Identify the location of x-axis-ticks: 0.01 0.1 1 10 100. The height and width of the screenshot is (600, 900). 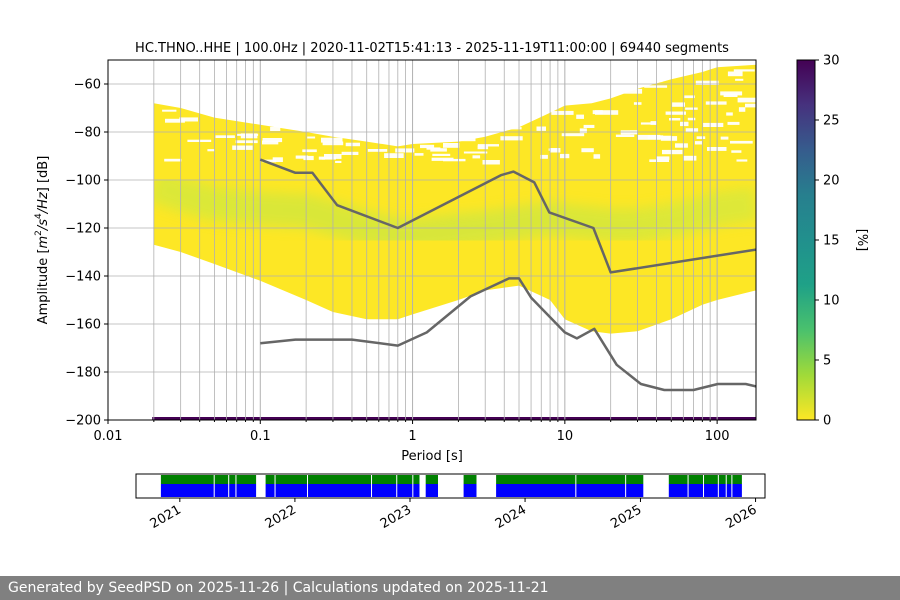
(412, 432).